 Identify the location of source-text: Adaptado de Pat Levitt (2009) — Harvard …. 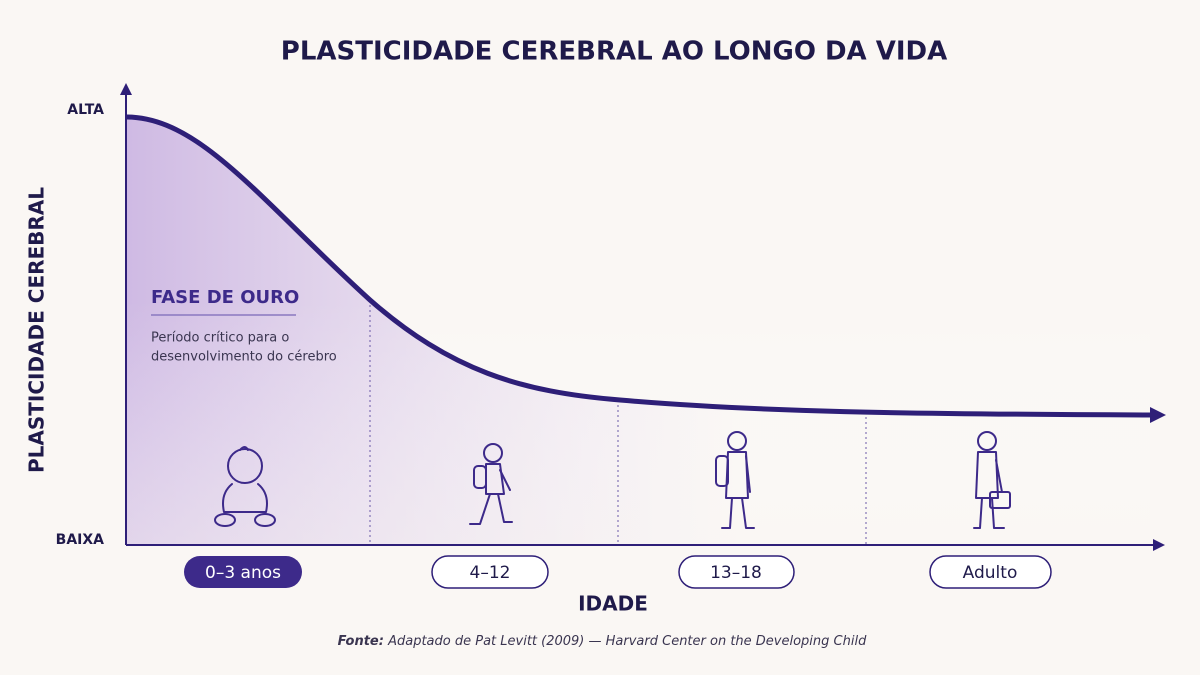
(627, 641).